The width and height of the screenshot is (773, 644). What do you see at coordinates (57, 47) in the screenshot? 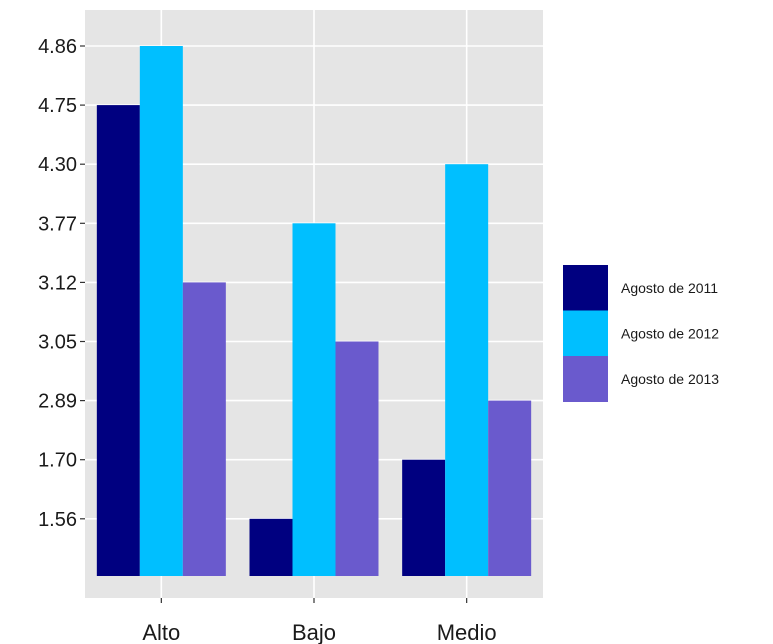
I see `y-tick-label-4-86: 4.86` at bounding box center [57, 47].